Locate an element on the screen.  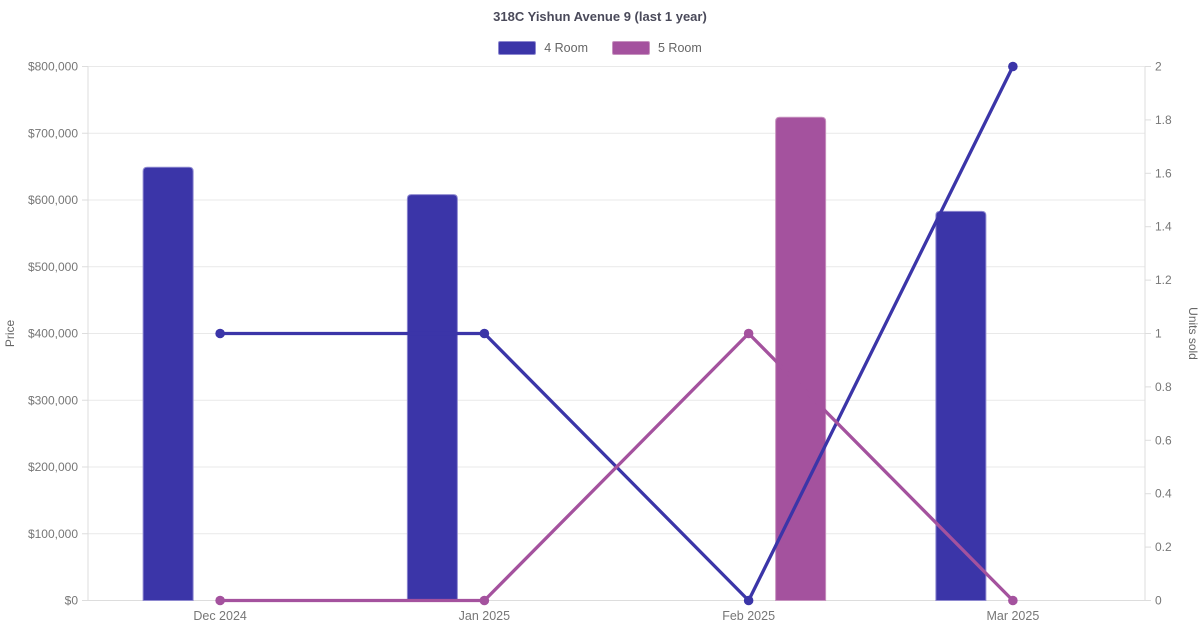
legend-swatch-5-room is located at coordinates (631, 48).